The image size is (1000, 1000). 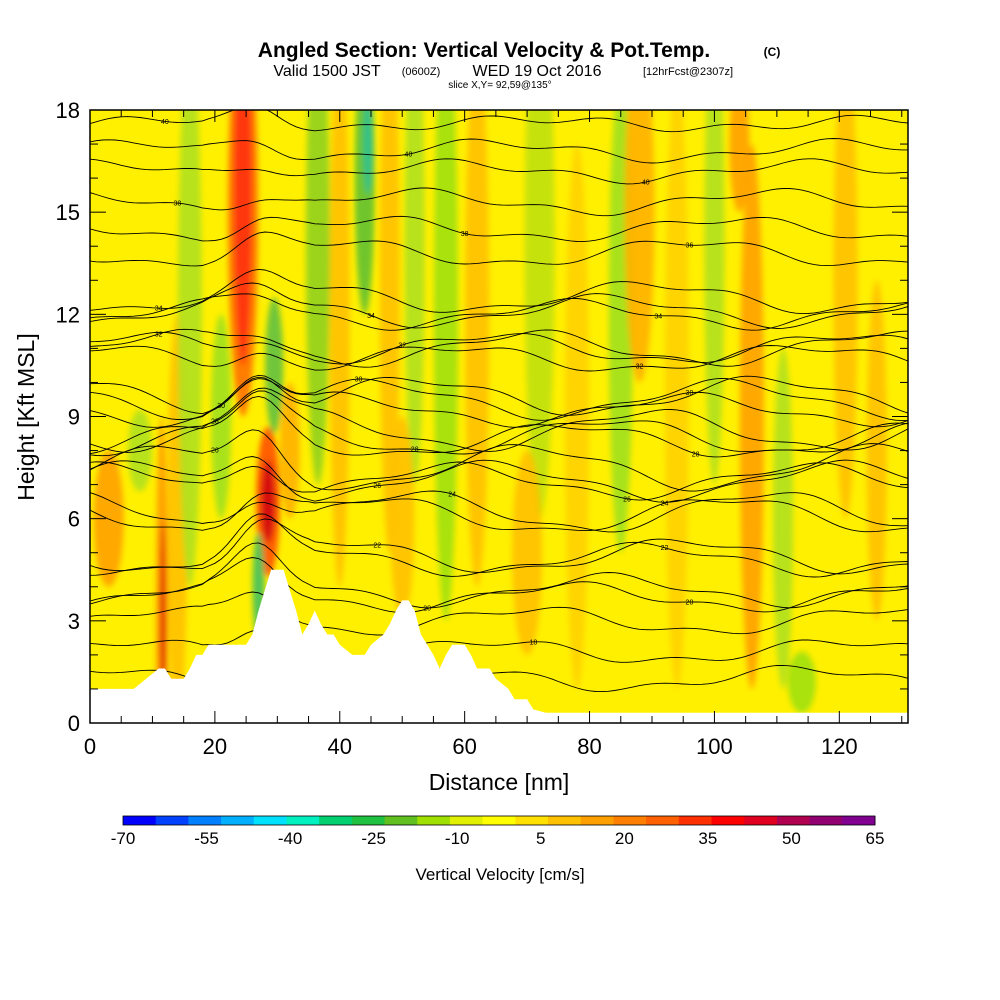 I want to click on x-tick-label: 100, so click(x=714, y=746).